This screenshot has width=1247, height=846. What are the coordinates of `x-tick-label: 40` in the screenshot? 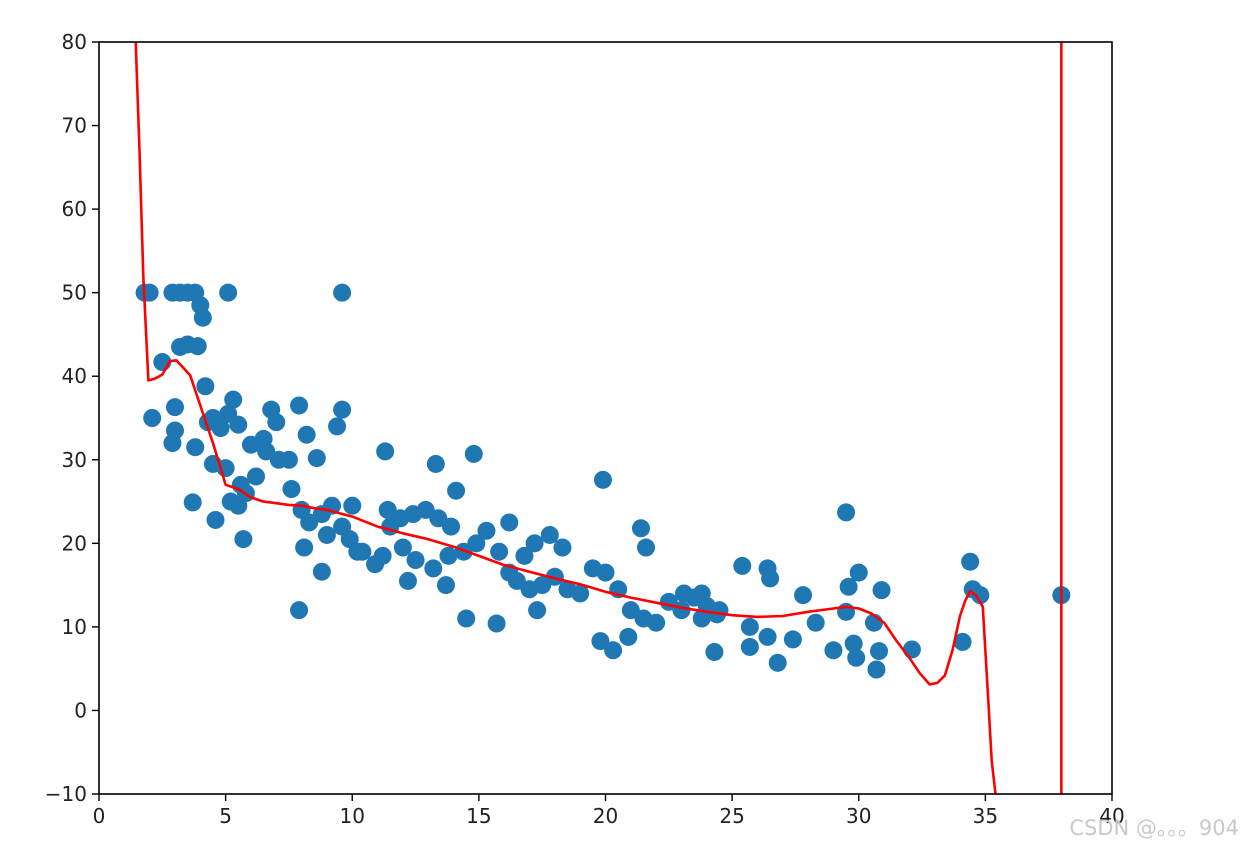 It's located at (1111, 816).